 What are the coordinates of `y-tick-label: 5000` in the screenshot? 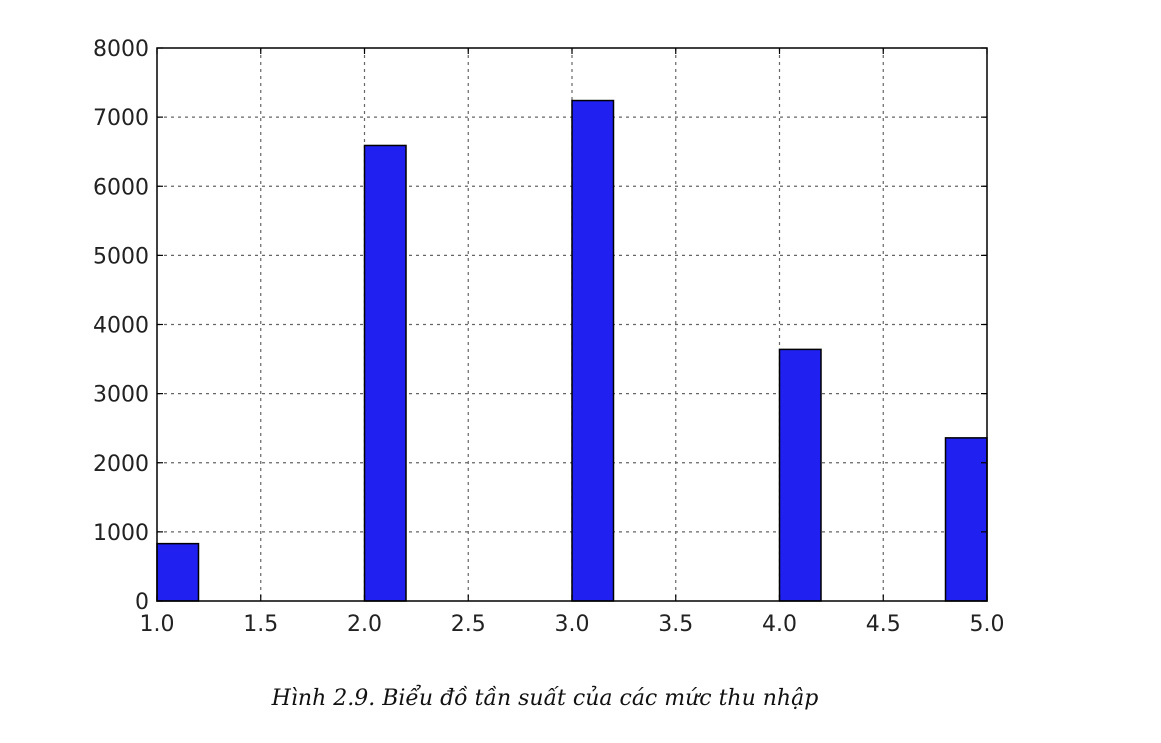 It's located at (121, 256).